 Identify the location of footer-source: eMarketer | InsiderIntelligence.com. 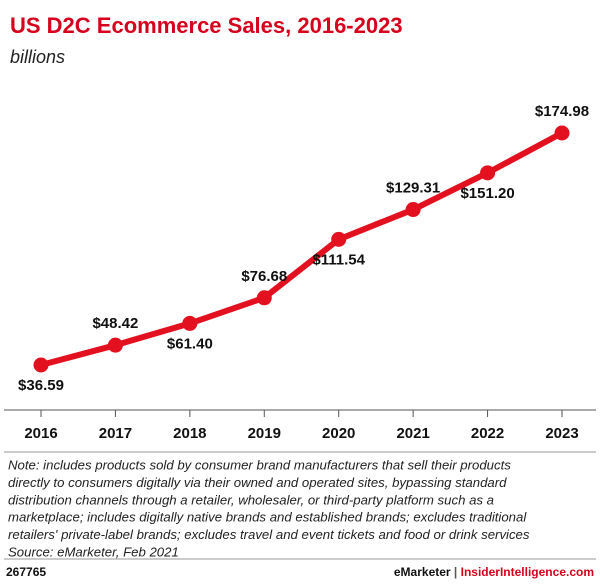
(494, 572).